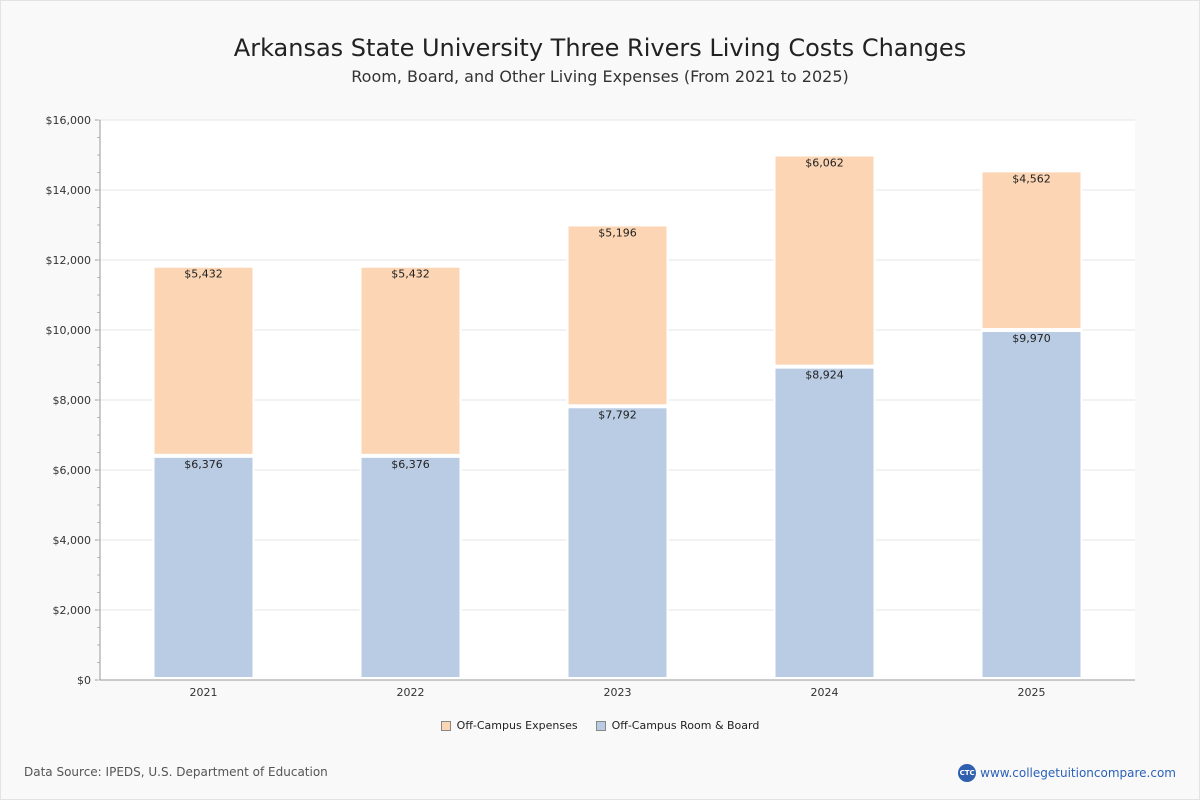 Image resolution: width=1200 pixels, height=800 pixels. Describe the element at coordinates (410, 567) in the screenshot. I see `bar-room-board-2022` at that location.